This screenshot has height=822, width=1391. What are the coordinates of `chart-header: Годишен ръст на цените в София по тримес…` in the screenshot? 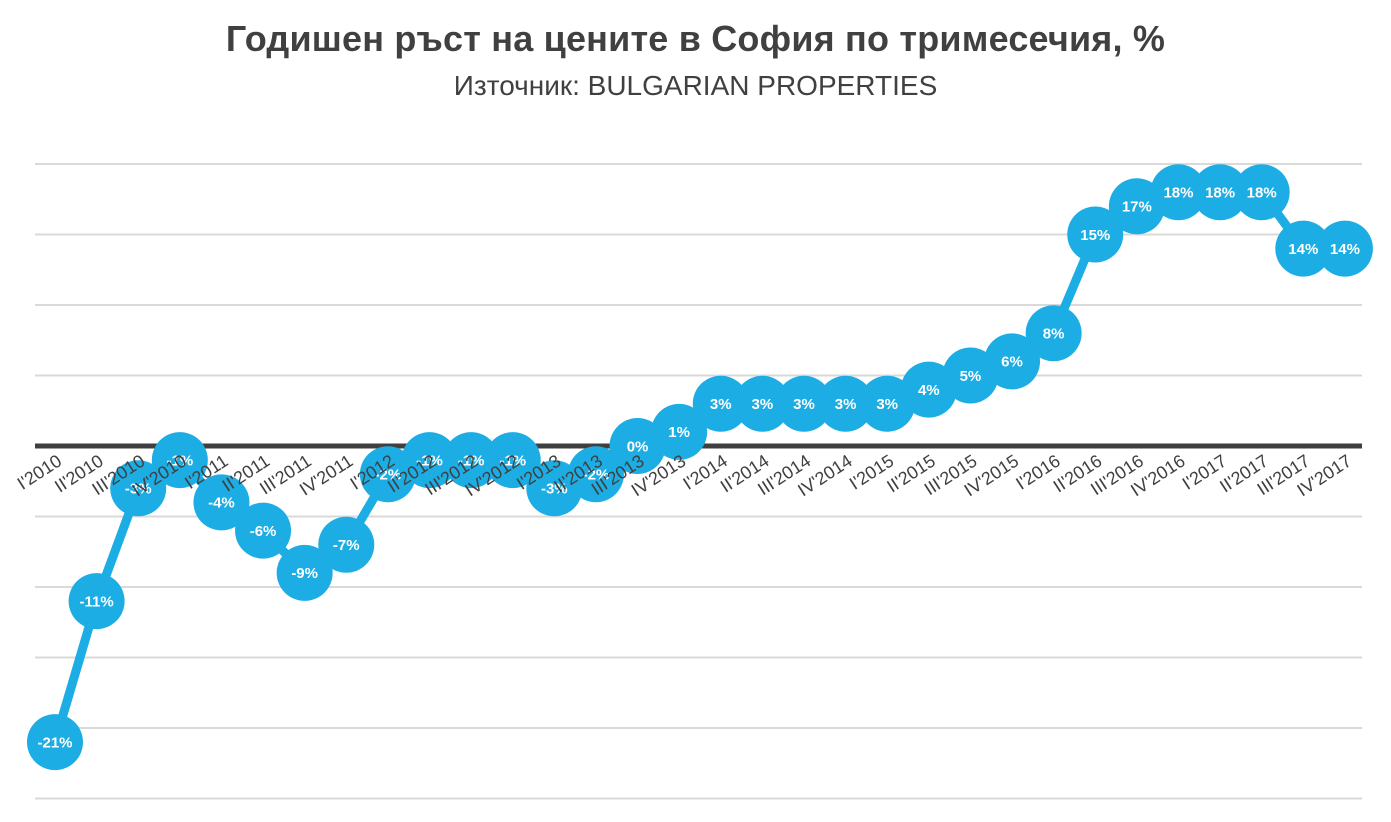 It's located at (695, 51).